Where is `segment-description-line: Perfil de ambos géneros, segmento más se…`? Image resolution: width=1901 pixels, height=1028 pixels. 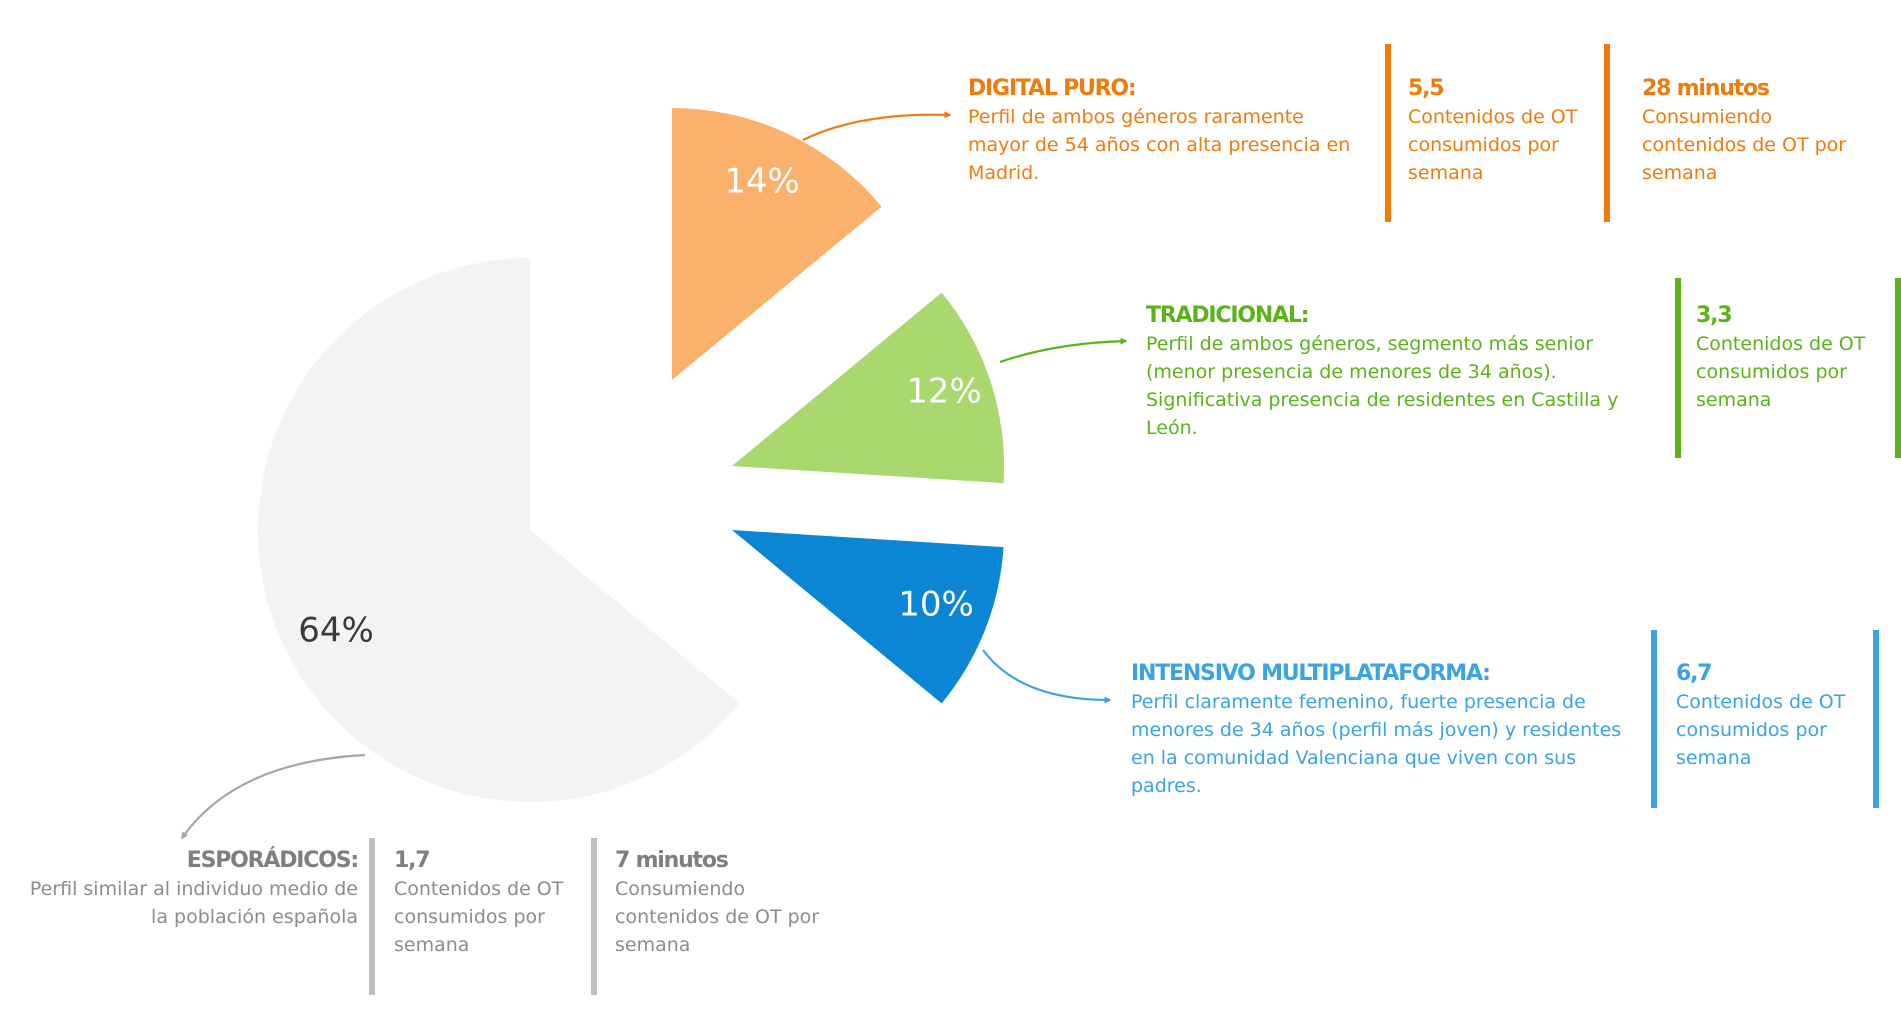 segment-description-line: Perfil de ambos géneros, segmento más se… is located at coordinates (1369, 344).